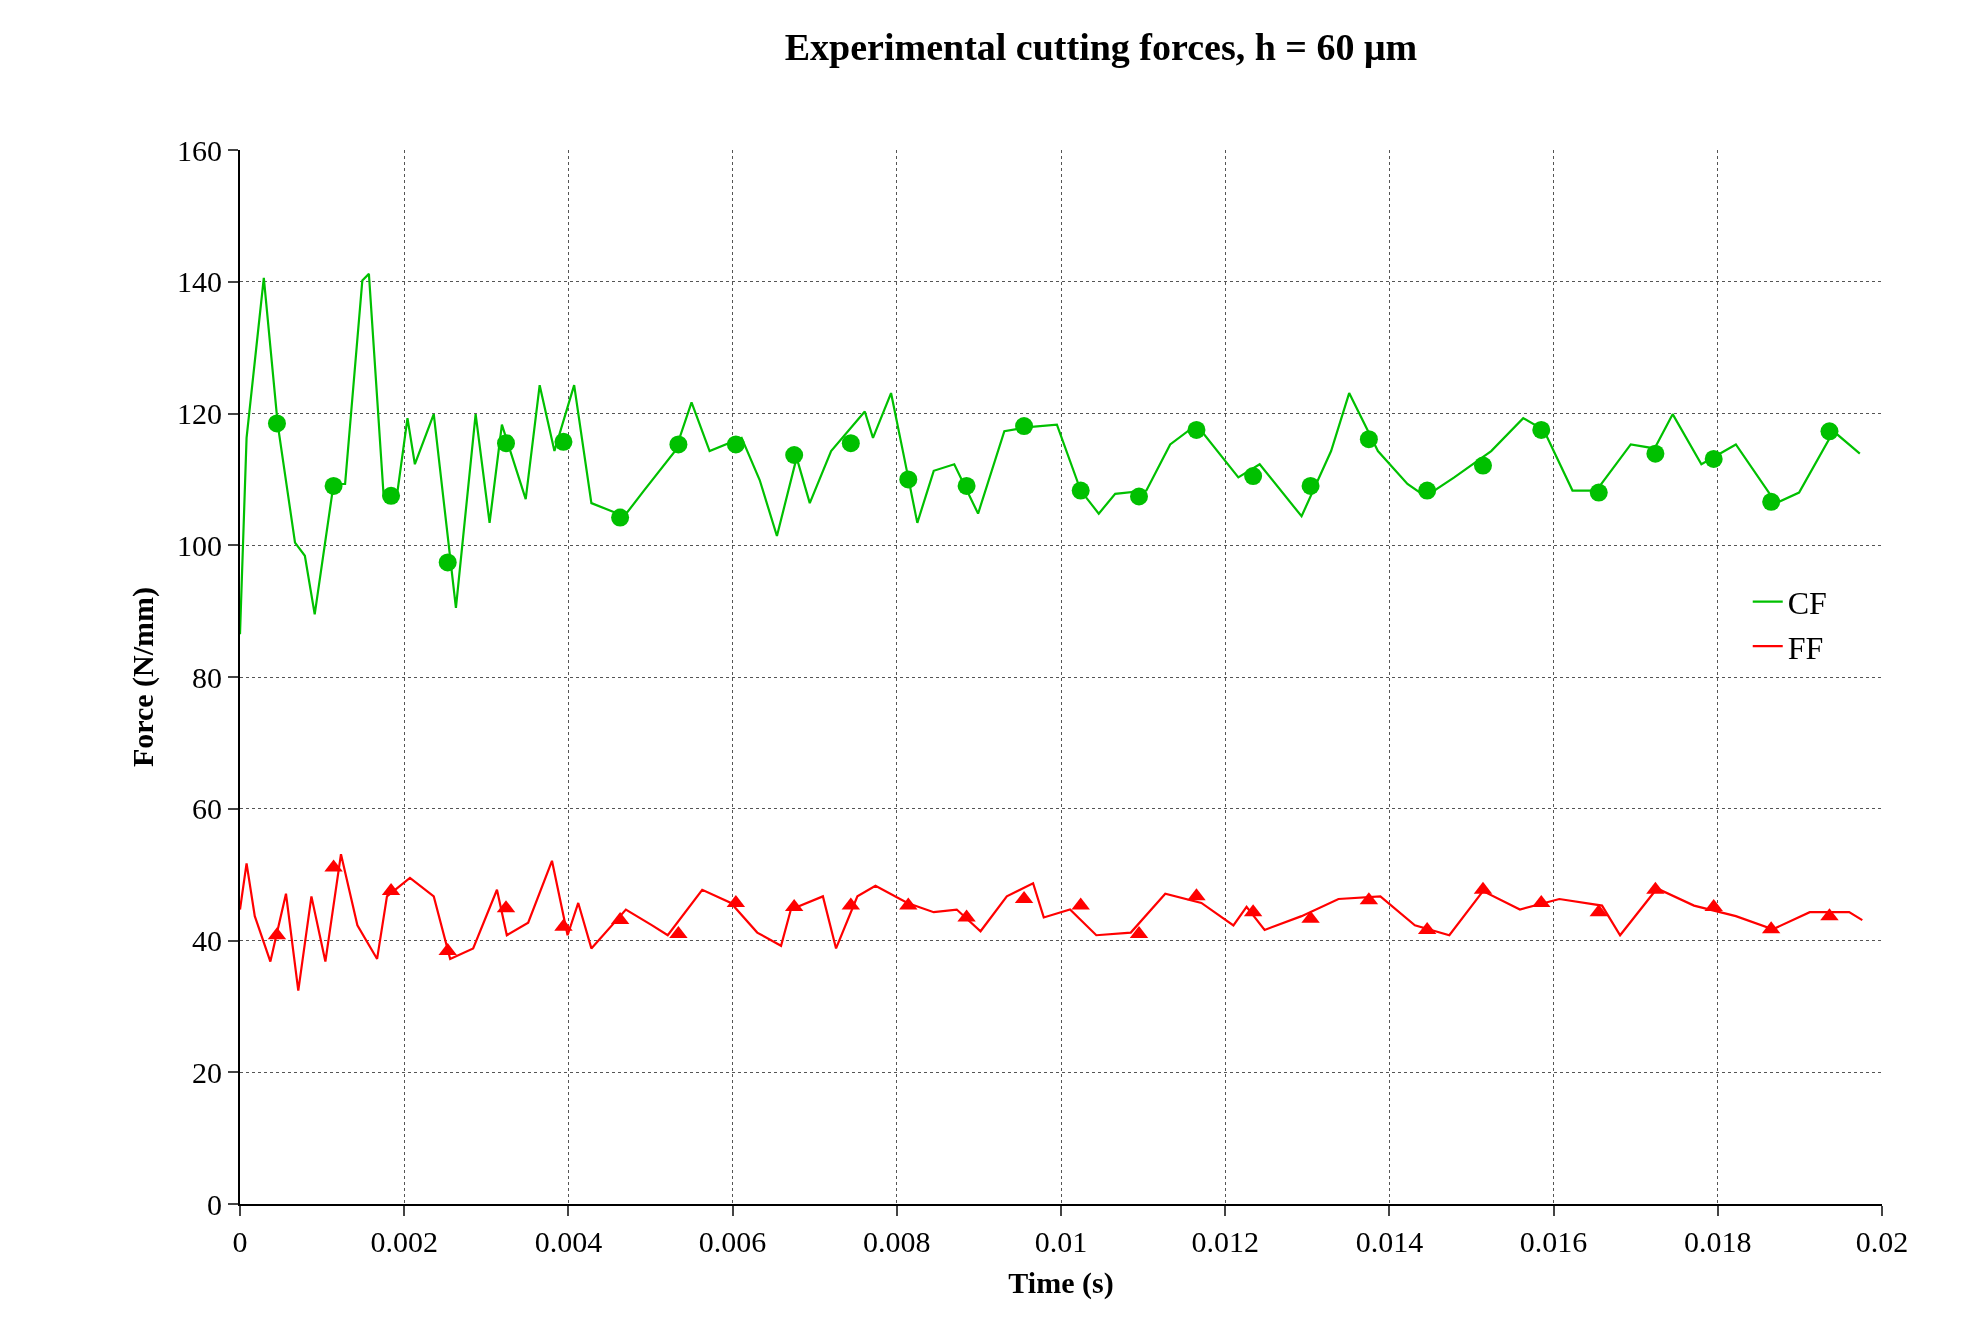 The height and width of the screenshot is (1324, 1966). What do you see at coordinates (199, 150) in the screenshot?
I see `y-tick-label: 160` at bounding box center [199, 150].